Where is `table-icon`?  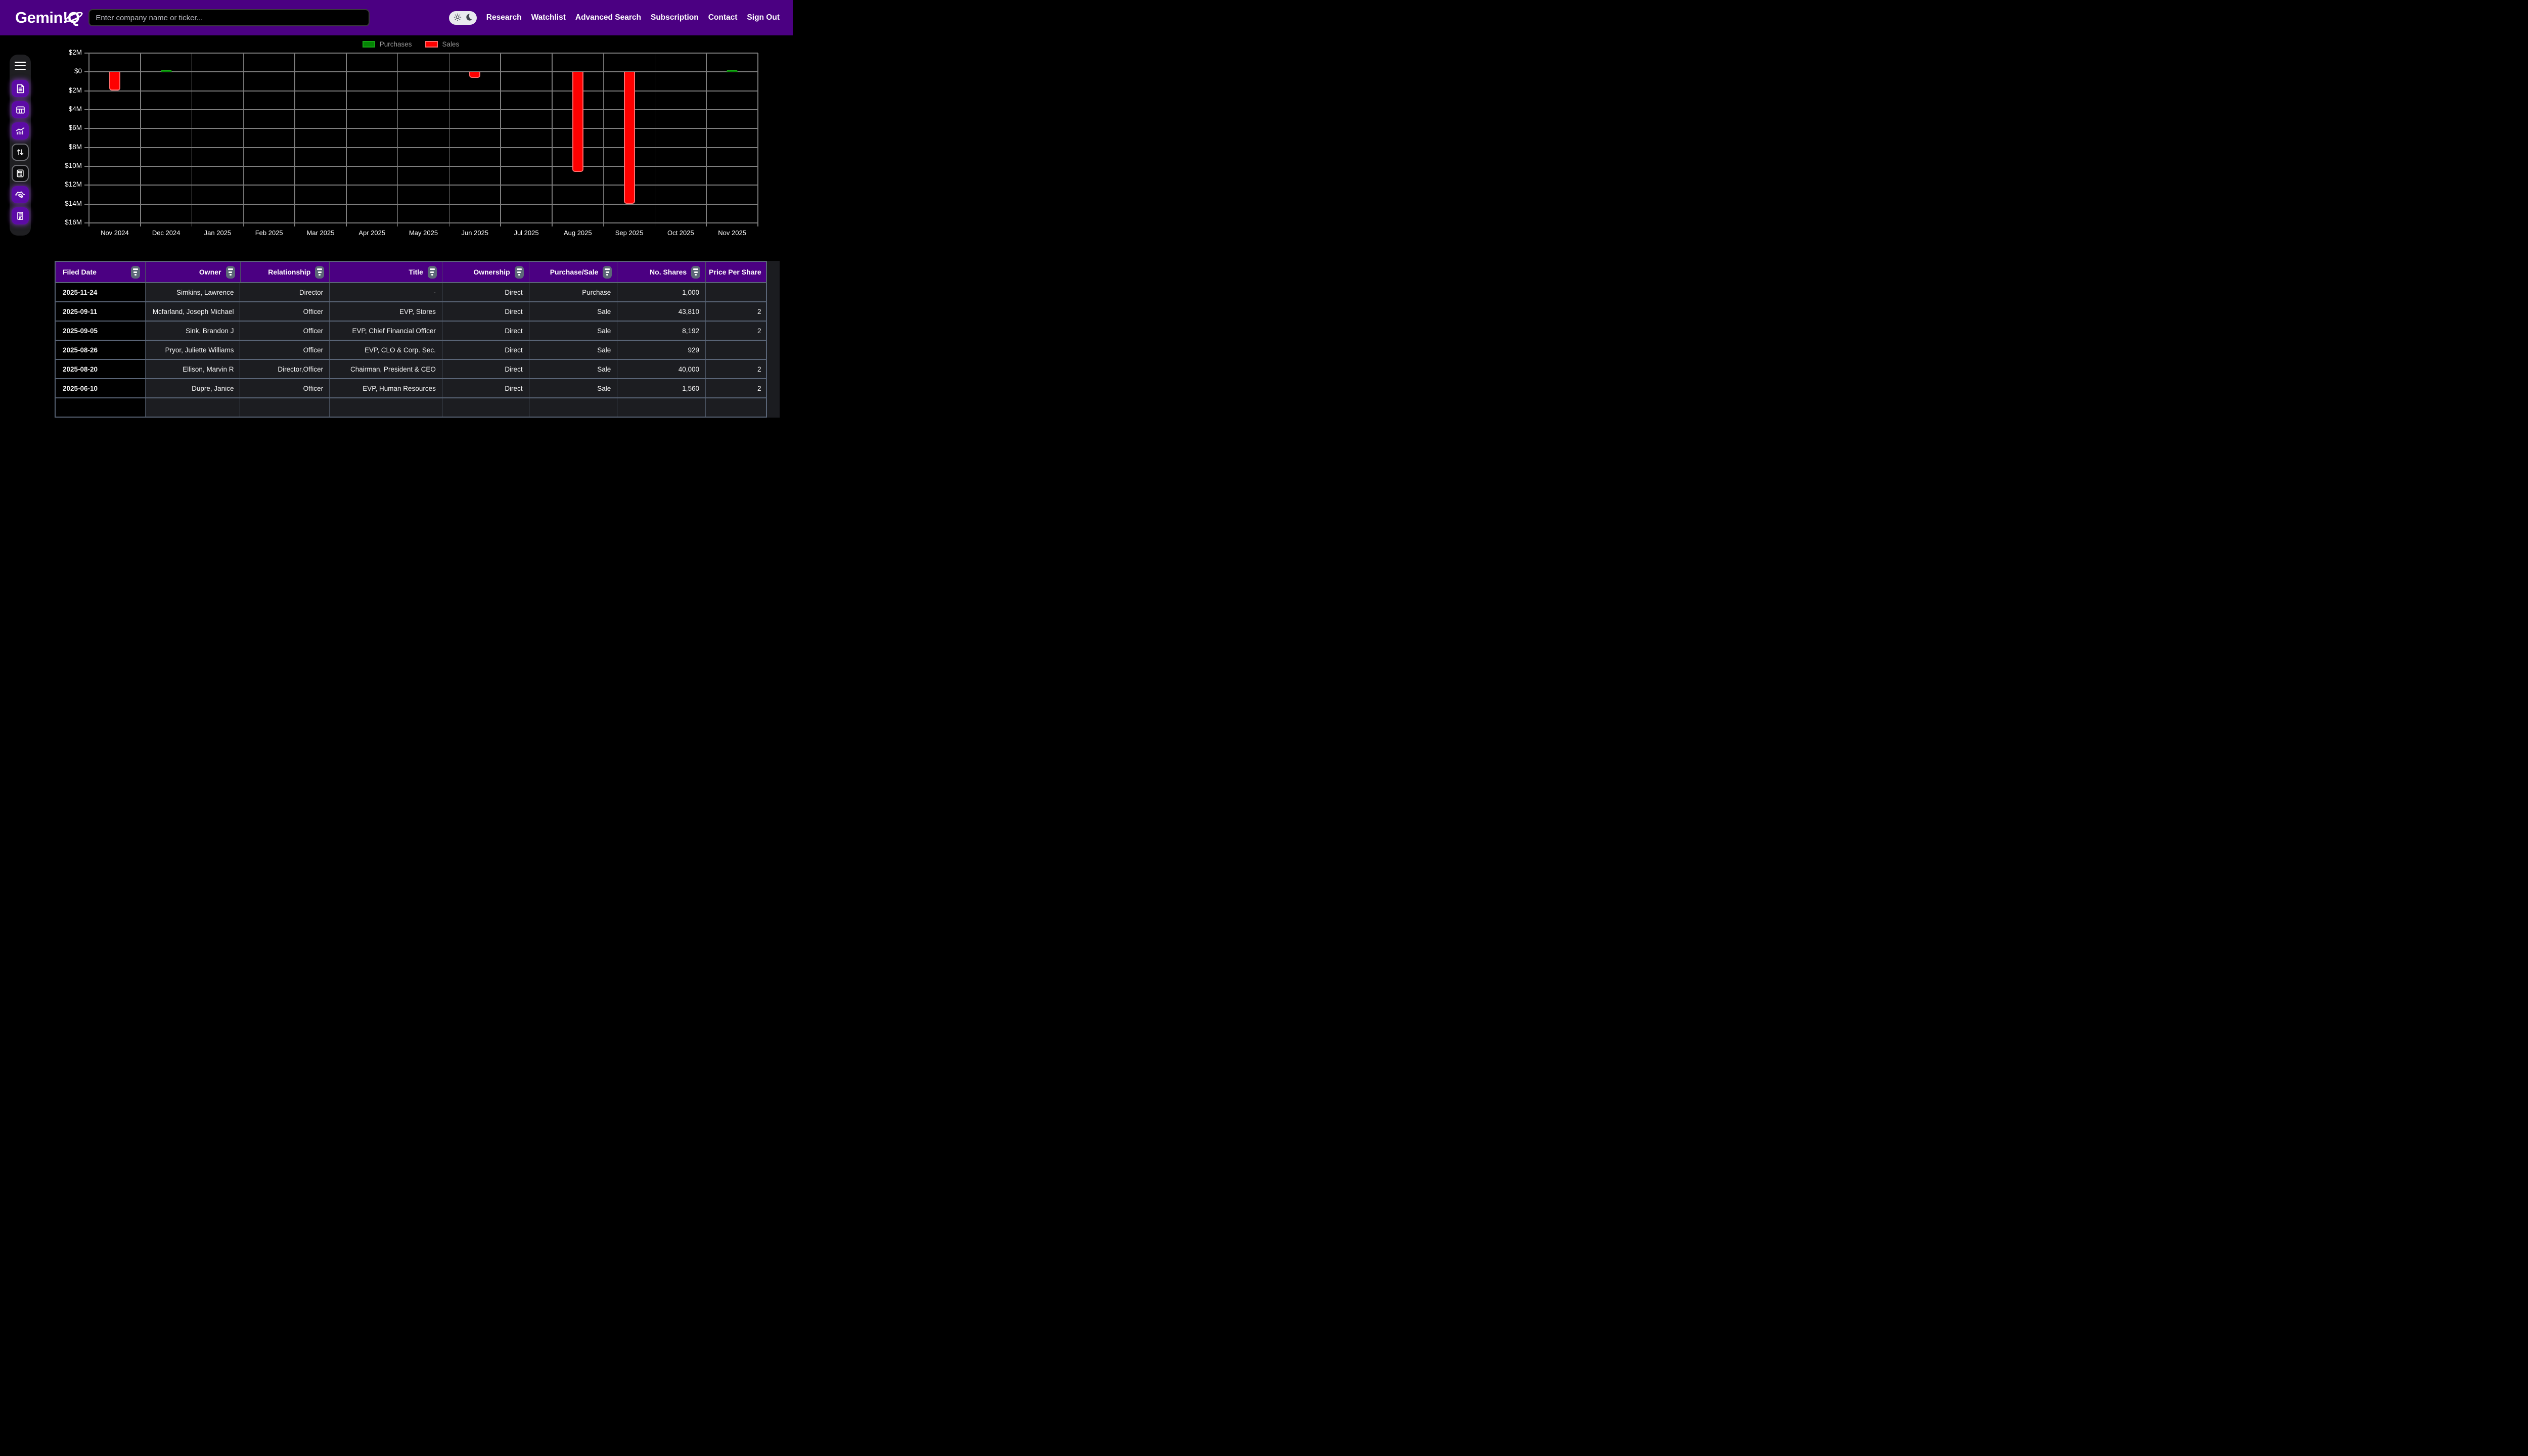
table-icon is located at coordinates (21, 110).